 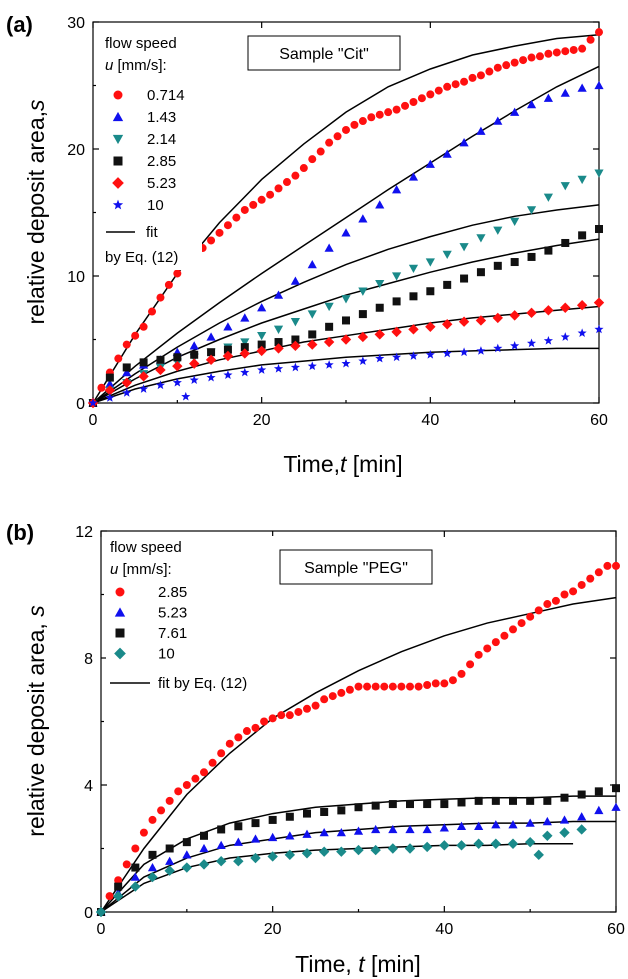 I want to click on panel-b-legend-title: flow speed, so click(x=146, y=547).